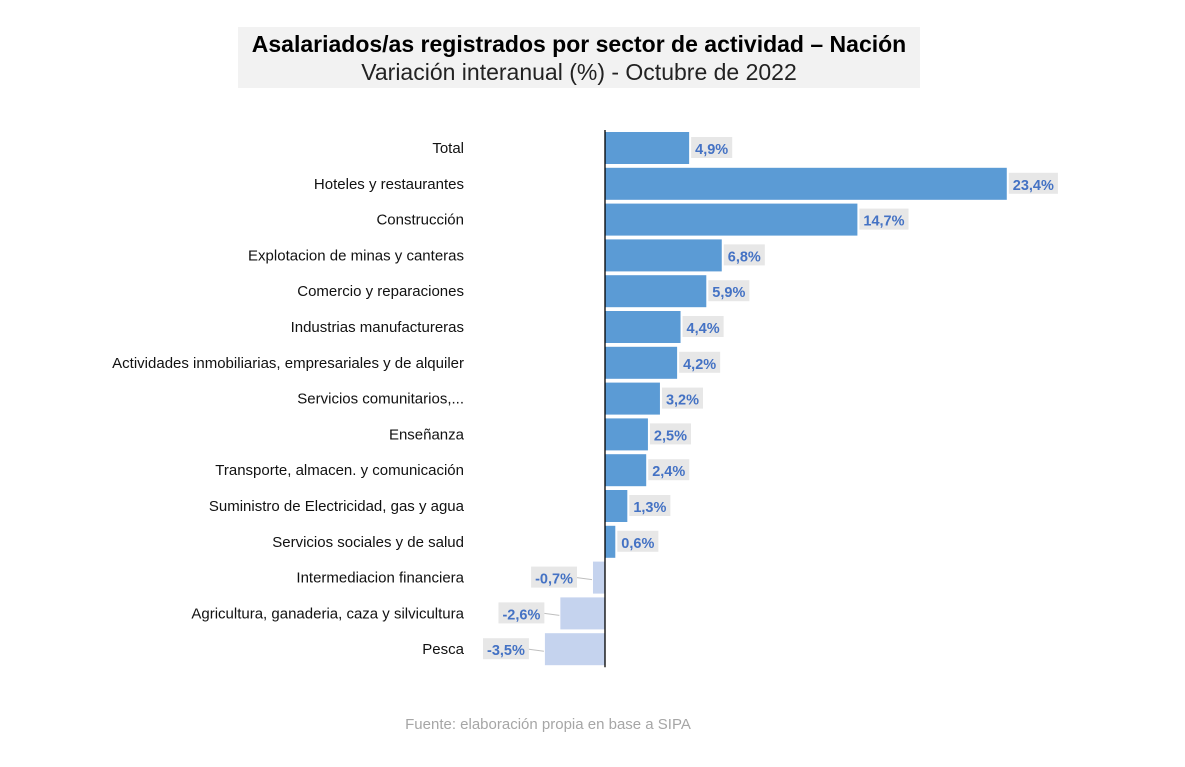 The height and width of the screenshot is (767, 1185). I want to click on category-label-4: Comercio y reparaciones, so click(380, 291).